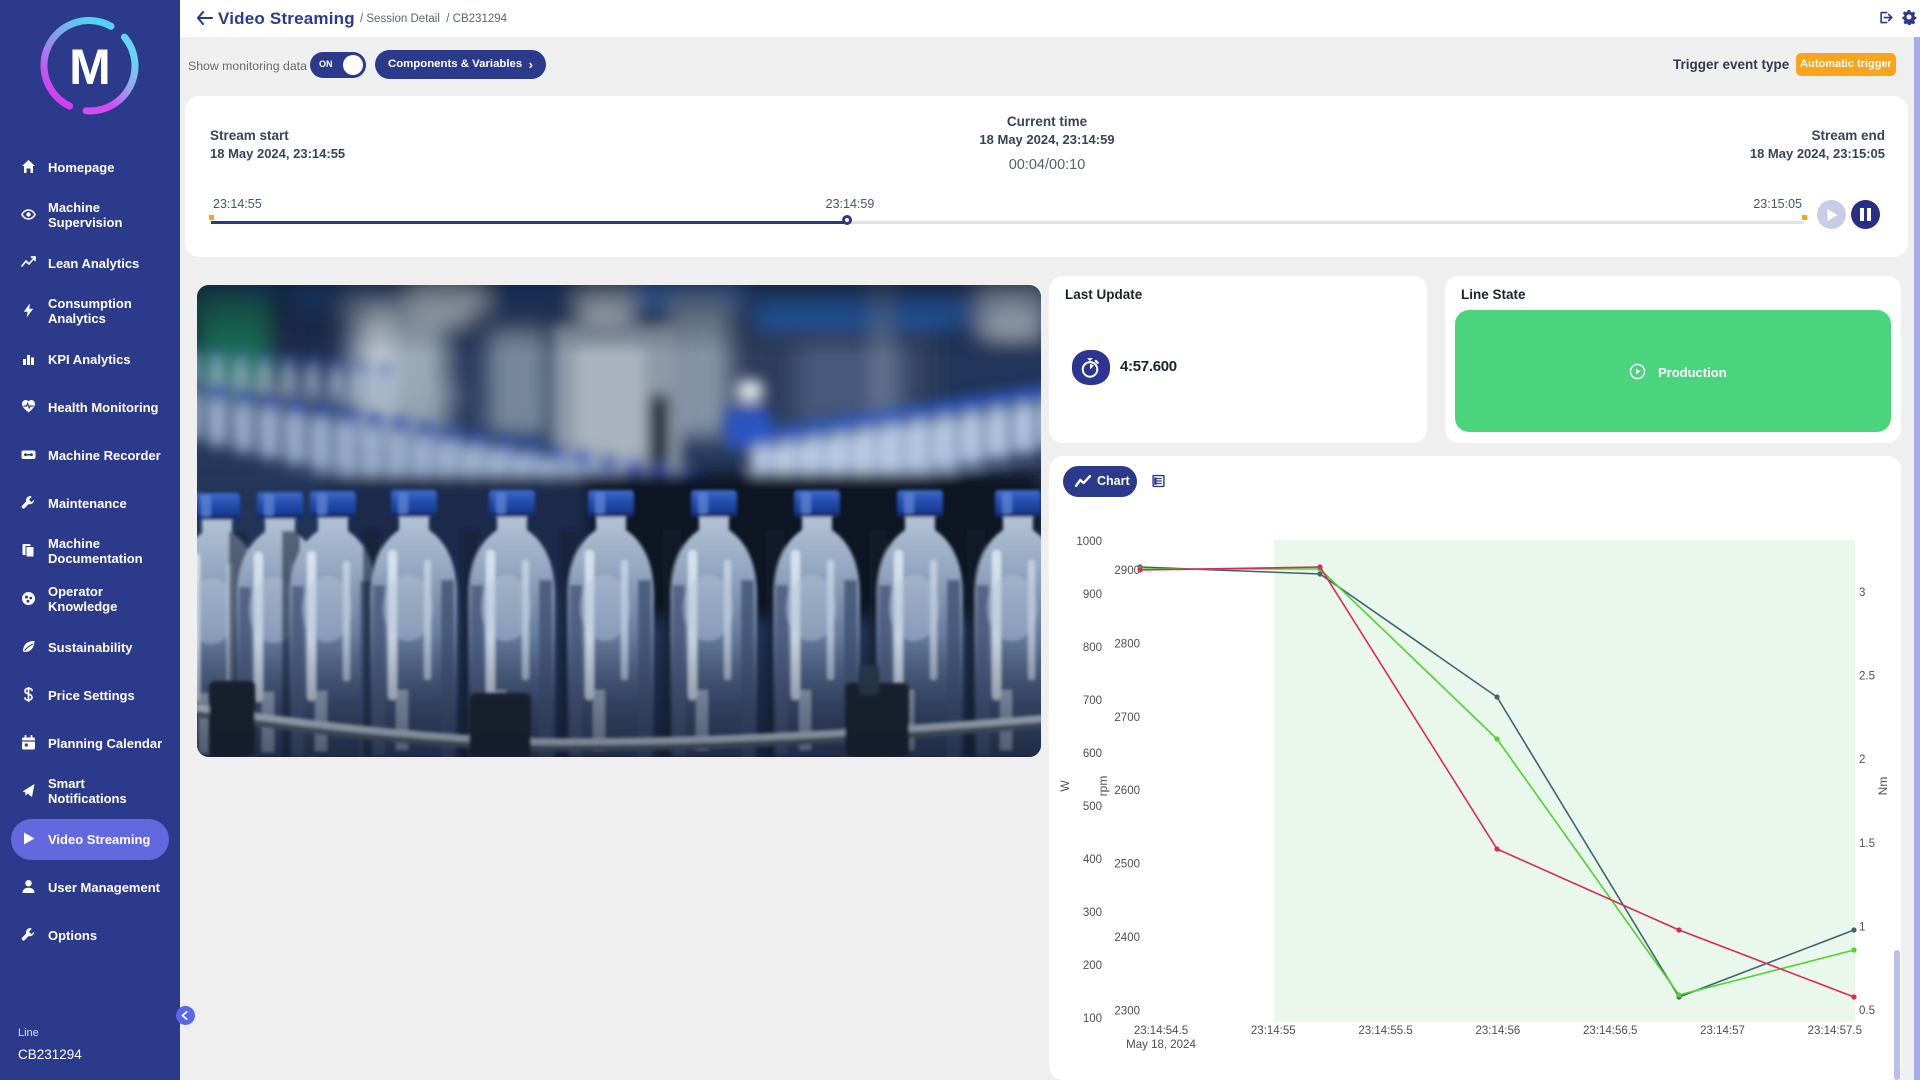 Image resolution: width=1920 pixels, height=1080 pixels. I want to click on svg-text: 2800, so click(1127, 644).